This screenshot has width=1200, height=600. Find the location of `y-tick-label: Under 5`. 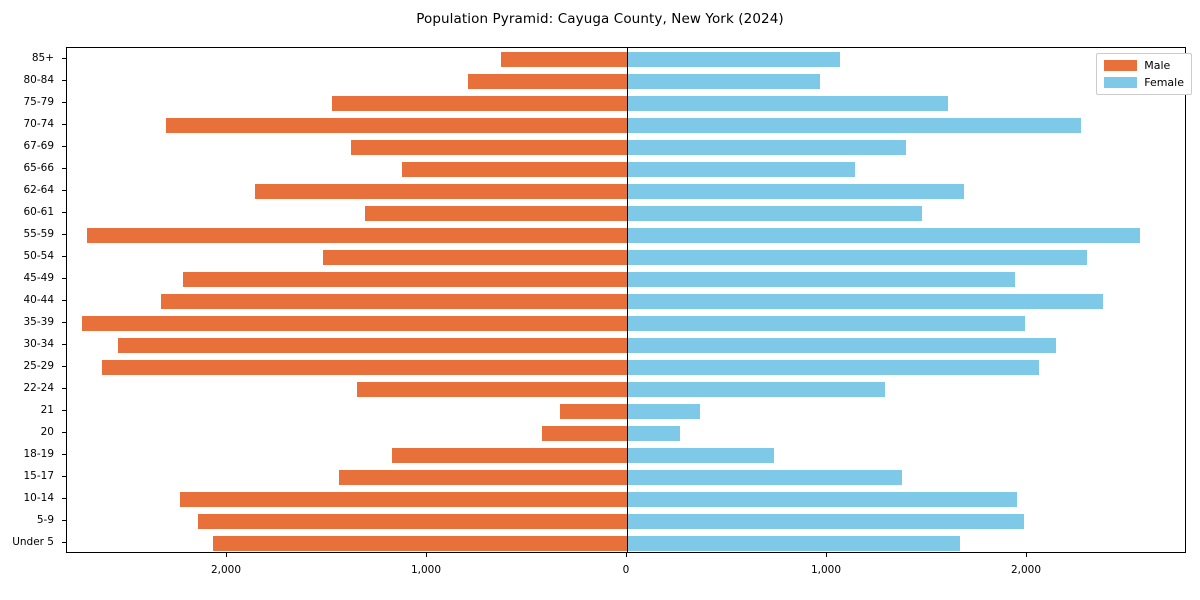

y-tick-label: Under 5 is located at coordinates (33, 542).